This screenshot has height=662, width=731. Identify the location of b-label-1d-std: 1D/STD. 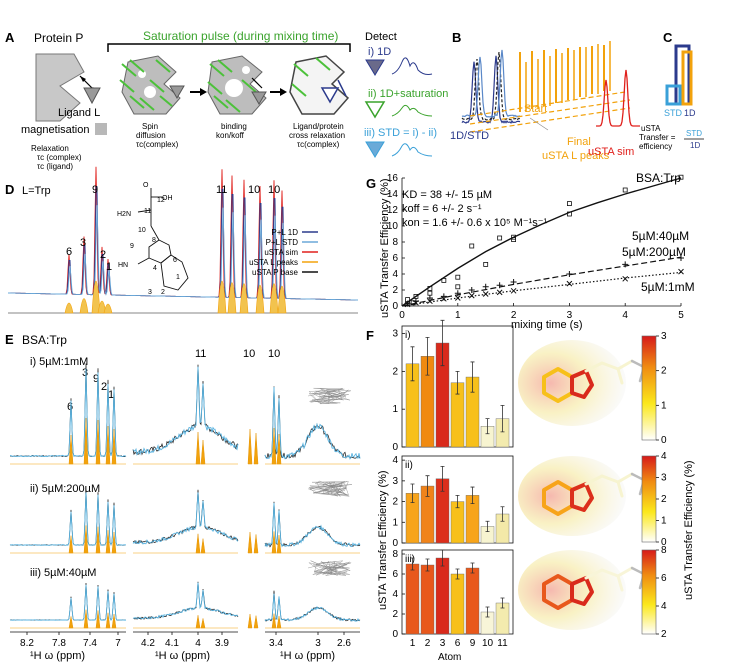
(469, 136).